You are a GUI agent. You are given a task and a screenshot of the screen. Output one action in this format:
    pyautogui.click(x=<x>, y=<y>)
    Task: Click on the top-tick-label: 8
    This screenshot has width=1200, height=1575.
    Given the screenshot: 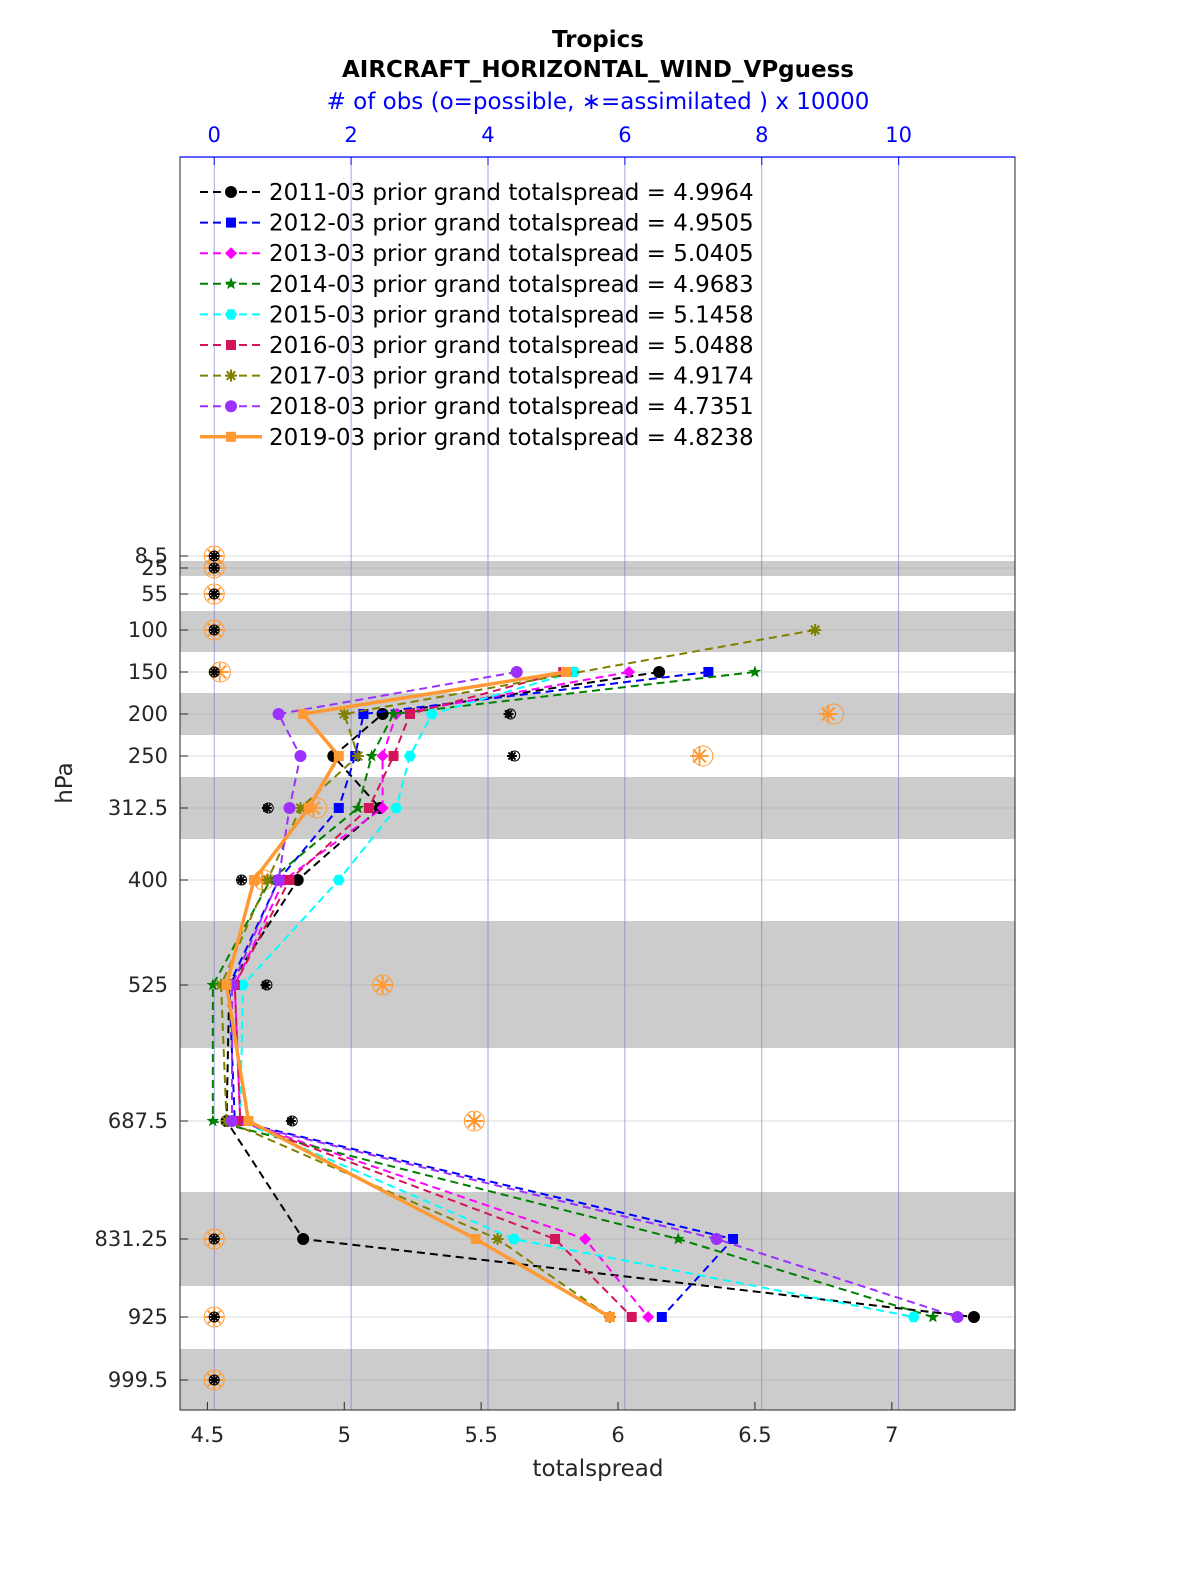 What is the action you would take?
    pyautogui.click(x=761, y=135)
    